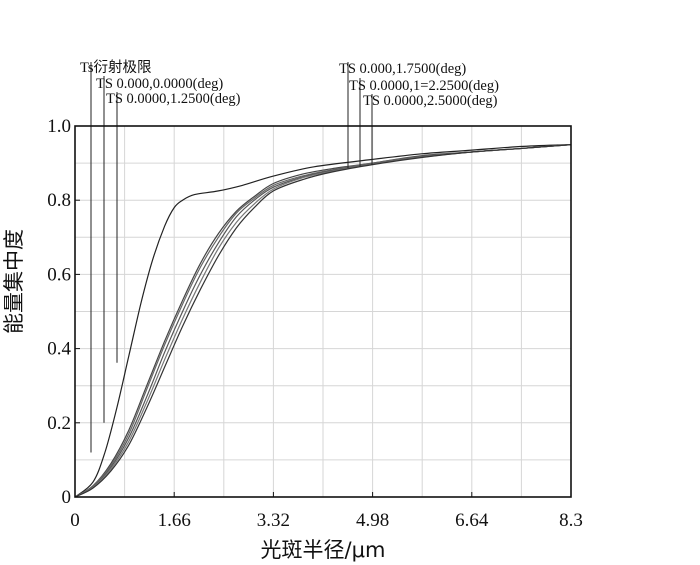 The height and width of the screenshot is (565, 700). I want to click on annotation-label: TS 0.000,0.0000(deg), so click(159, 84).